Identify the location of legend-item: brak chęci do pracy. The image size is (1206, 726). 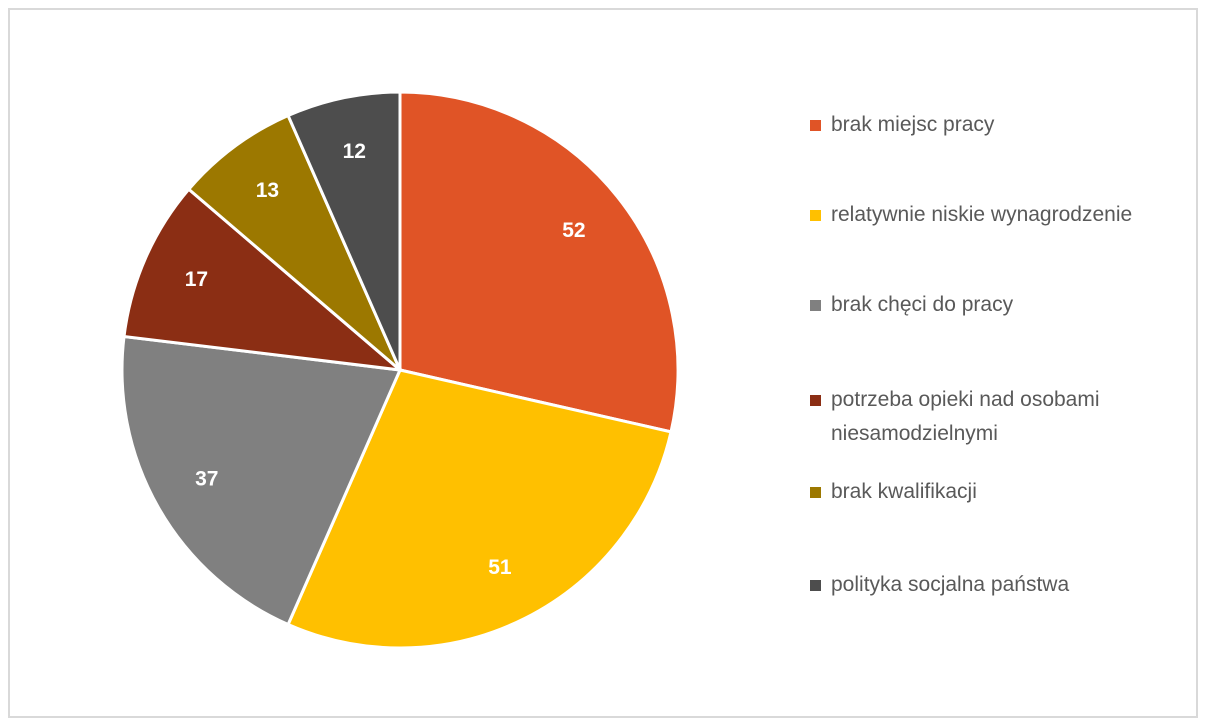
(911, 305).